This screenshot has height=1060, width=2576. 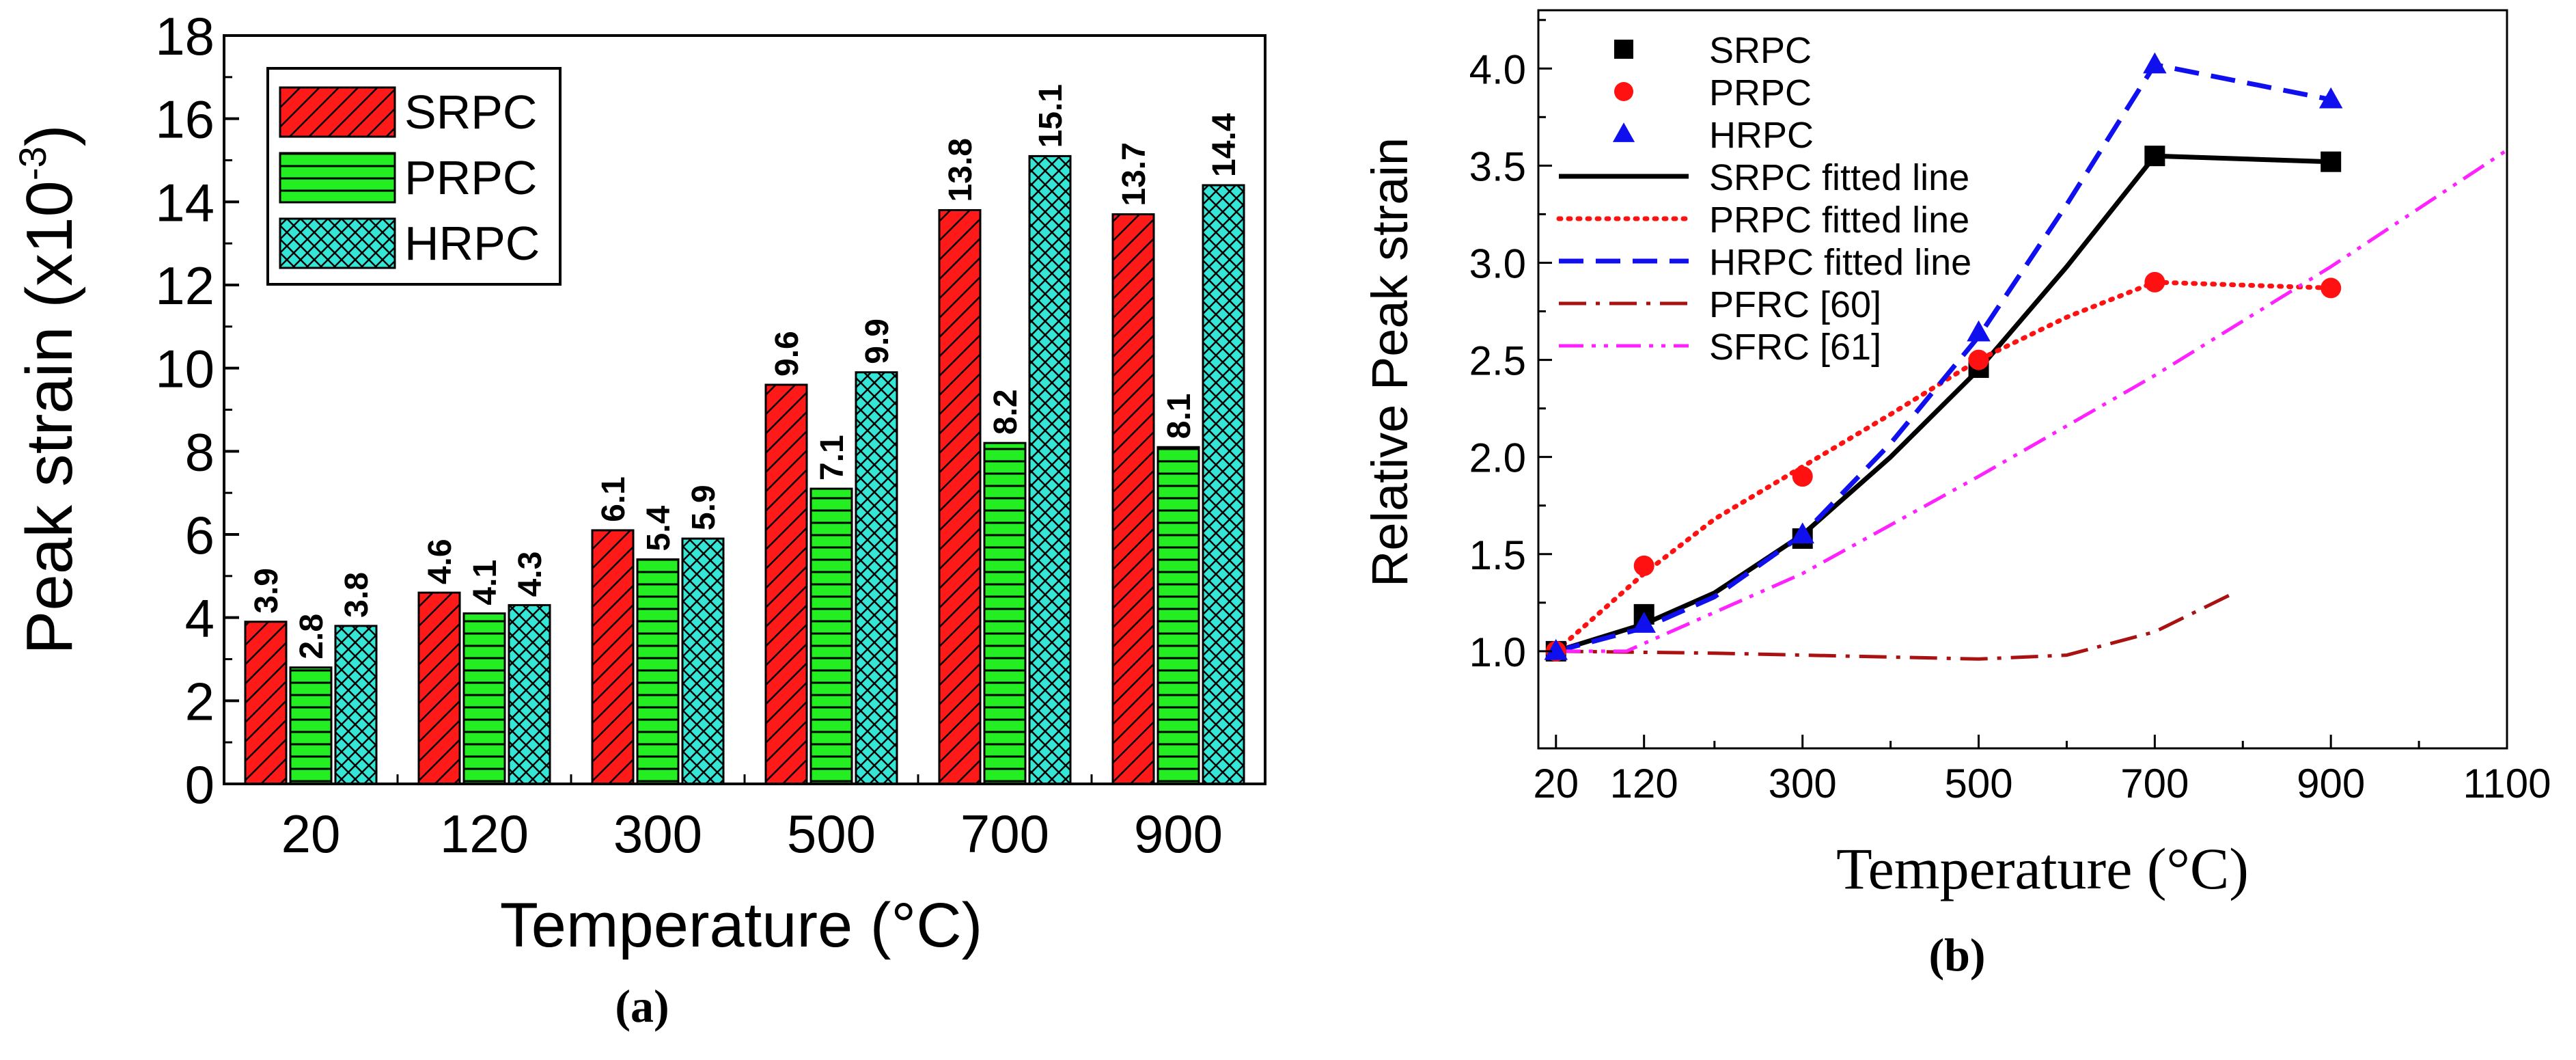 What do you see at coordinates (1840, 262) in the screenshot?
I see `legend-label: HRPC fitted line` at bounding box center [1840, 262].